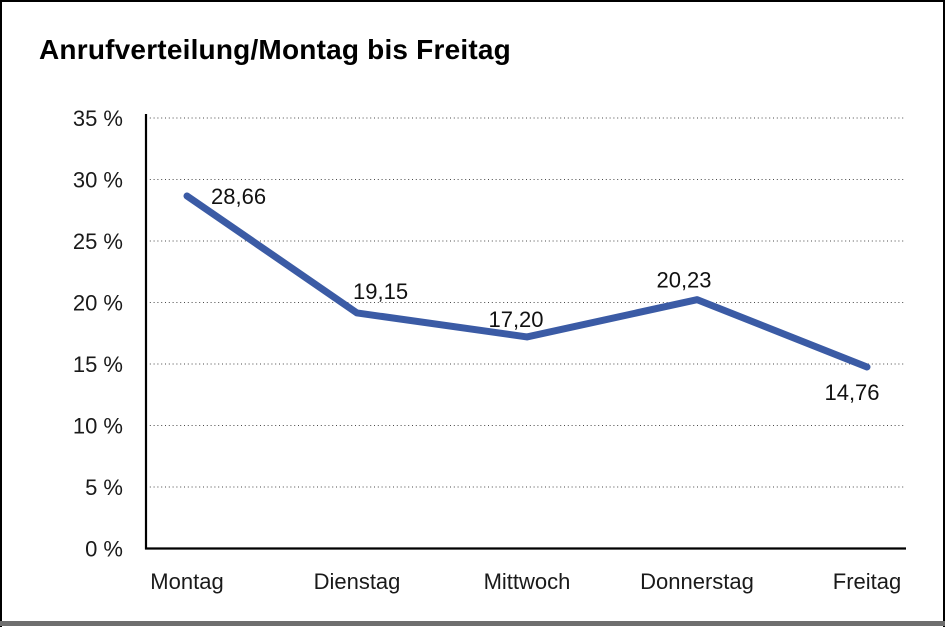 The height and width of the screenshot is (631, 945). I want to click on y-axis-tick-label: 30 %, so click(98, 180).